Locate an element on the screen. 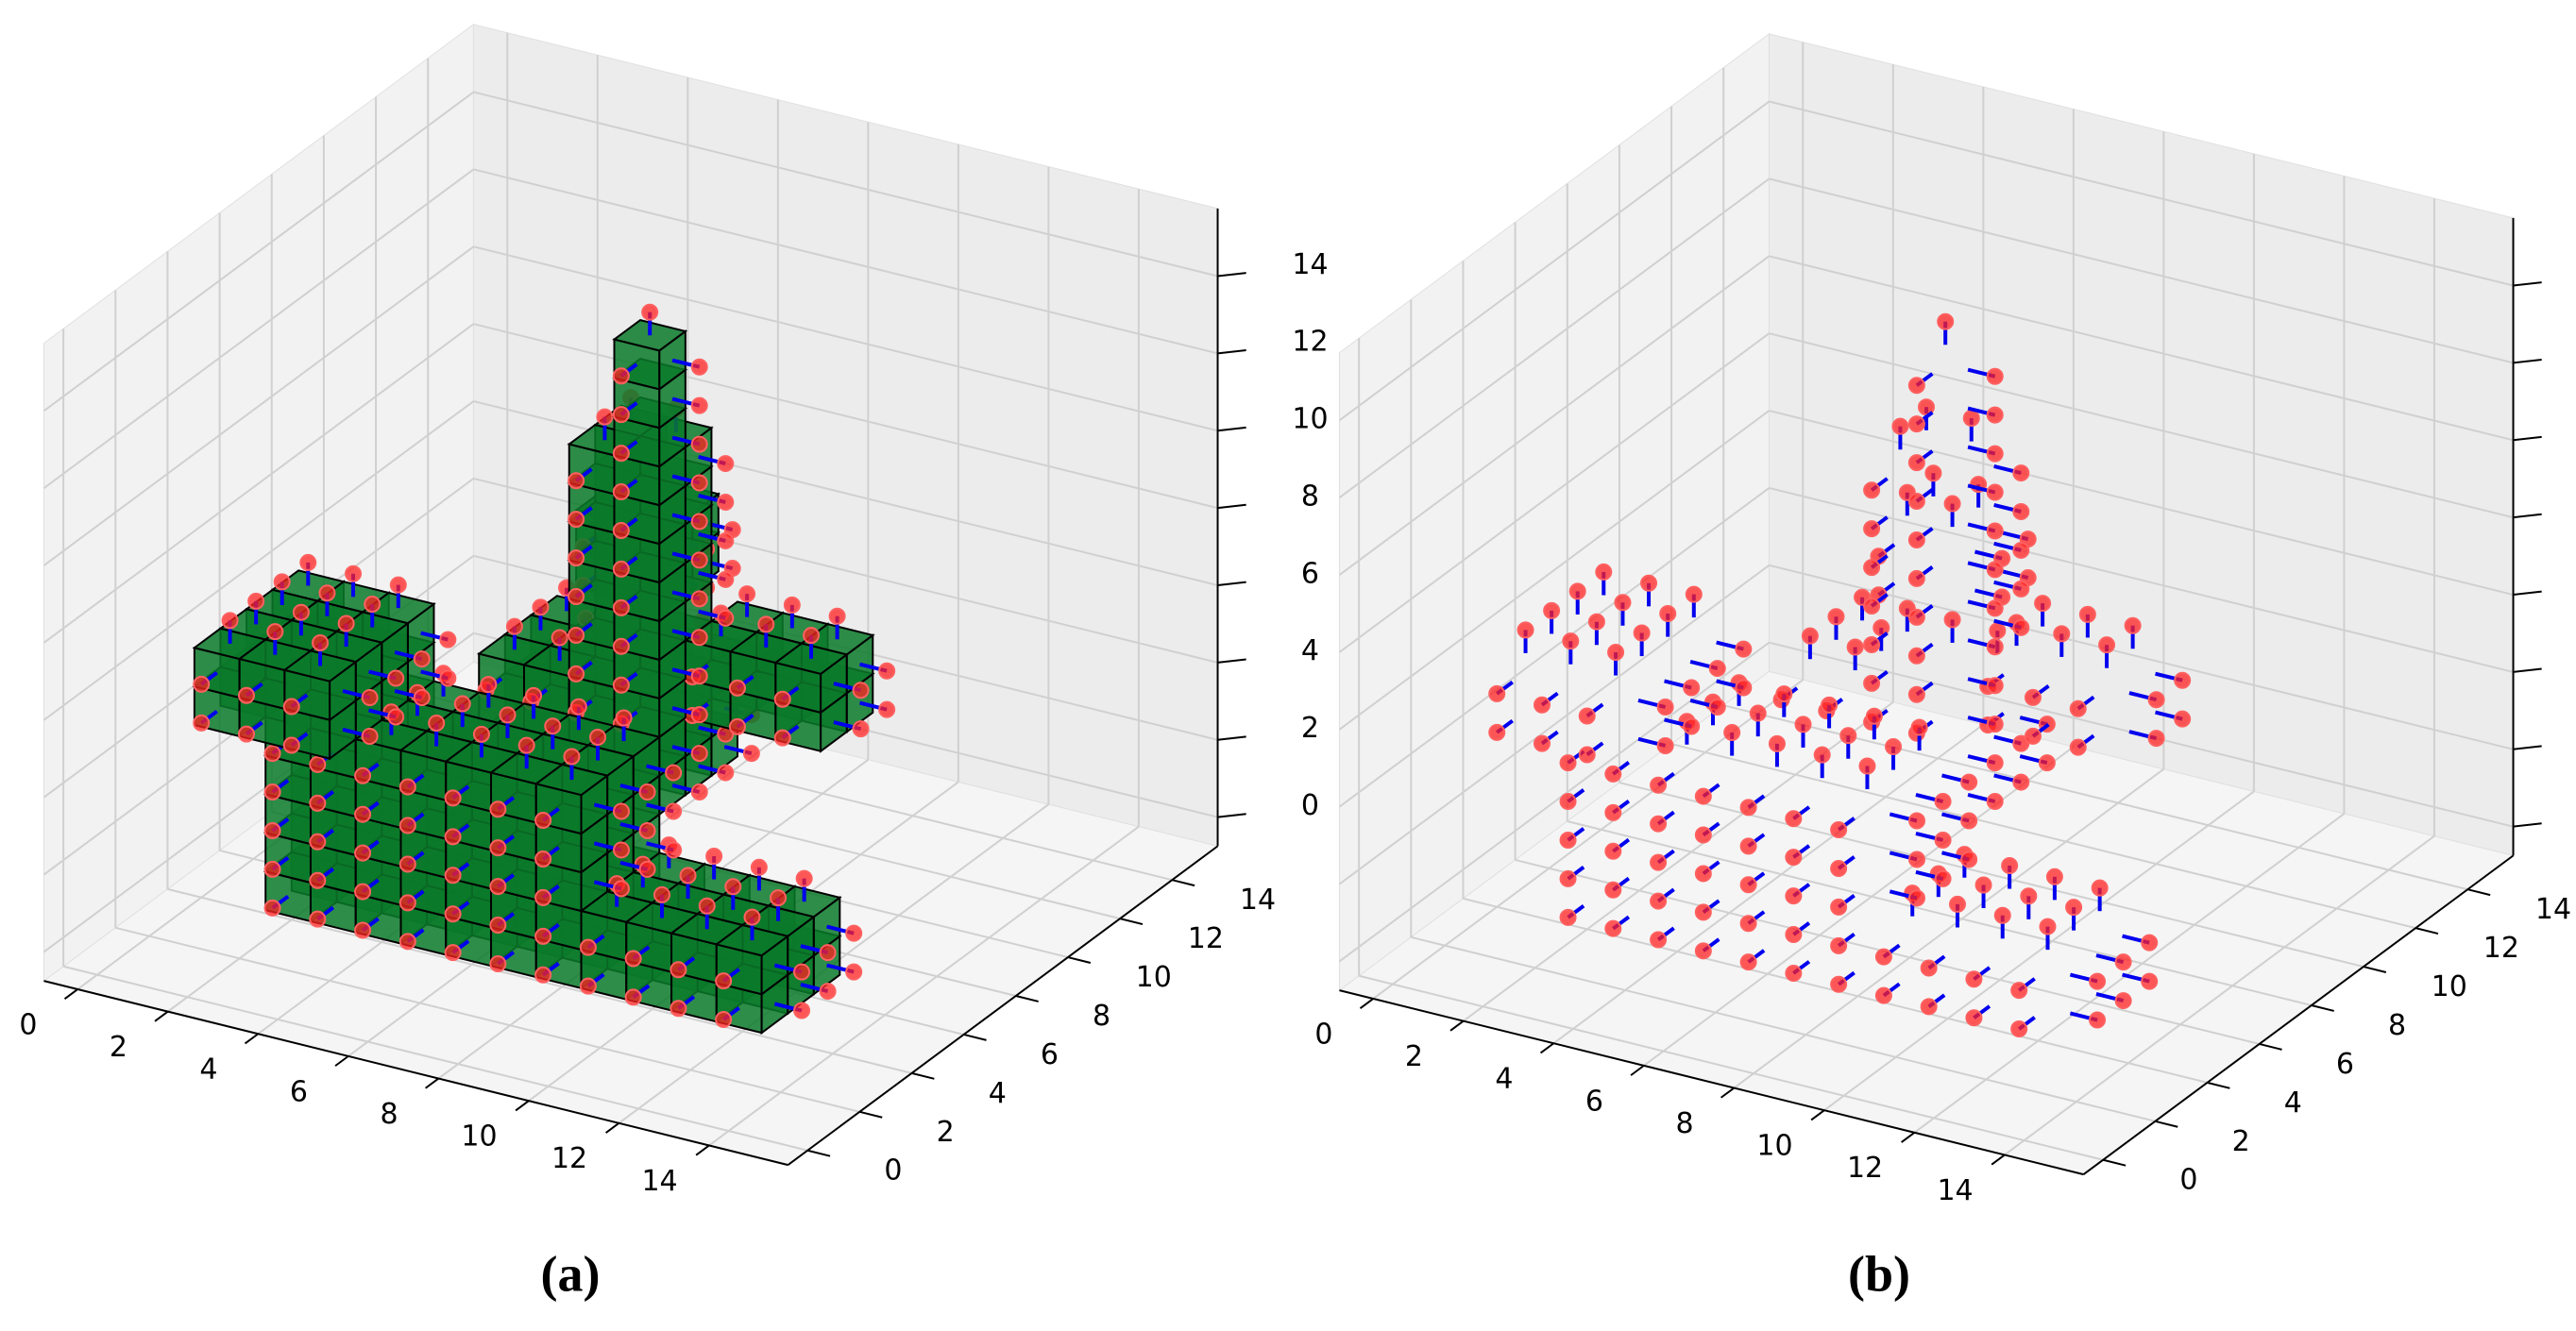 The width and height of the screenshot is (2576, 1331). z-tick-label: 12 is located at coordinates (1310, 342).